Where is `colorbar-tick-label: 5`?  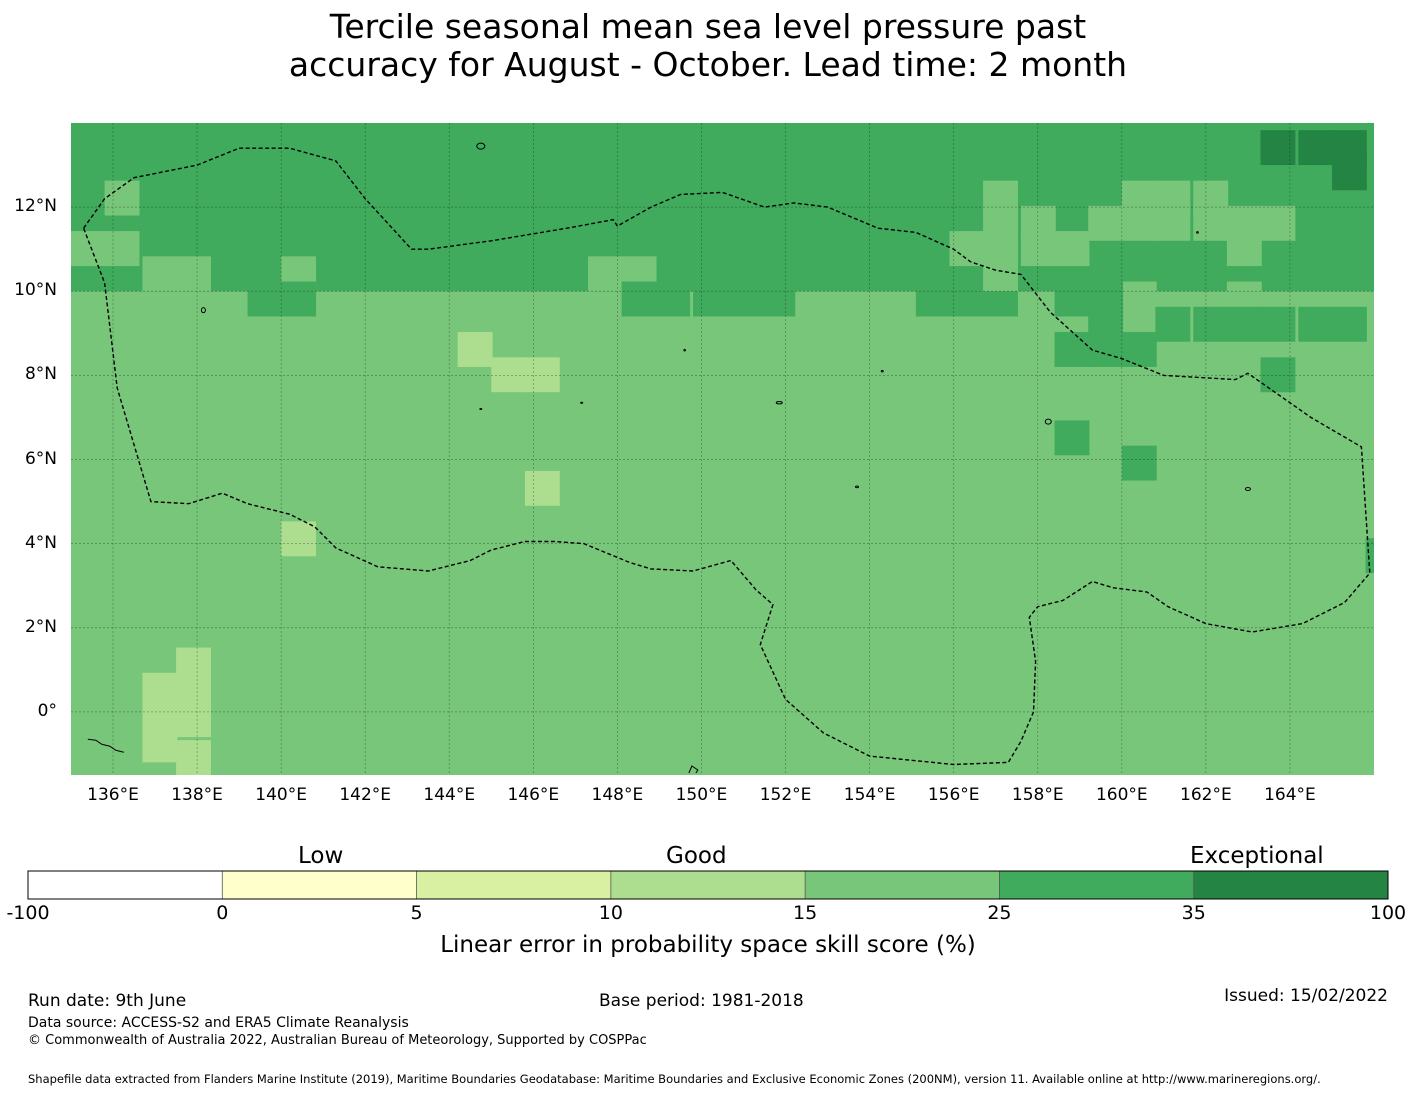
colorbar-tick-label: 5 is located at coordinates (416, 913).